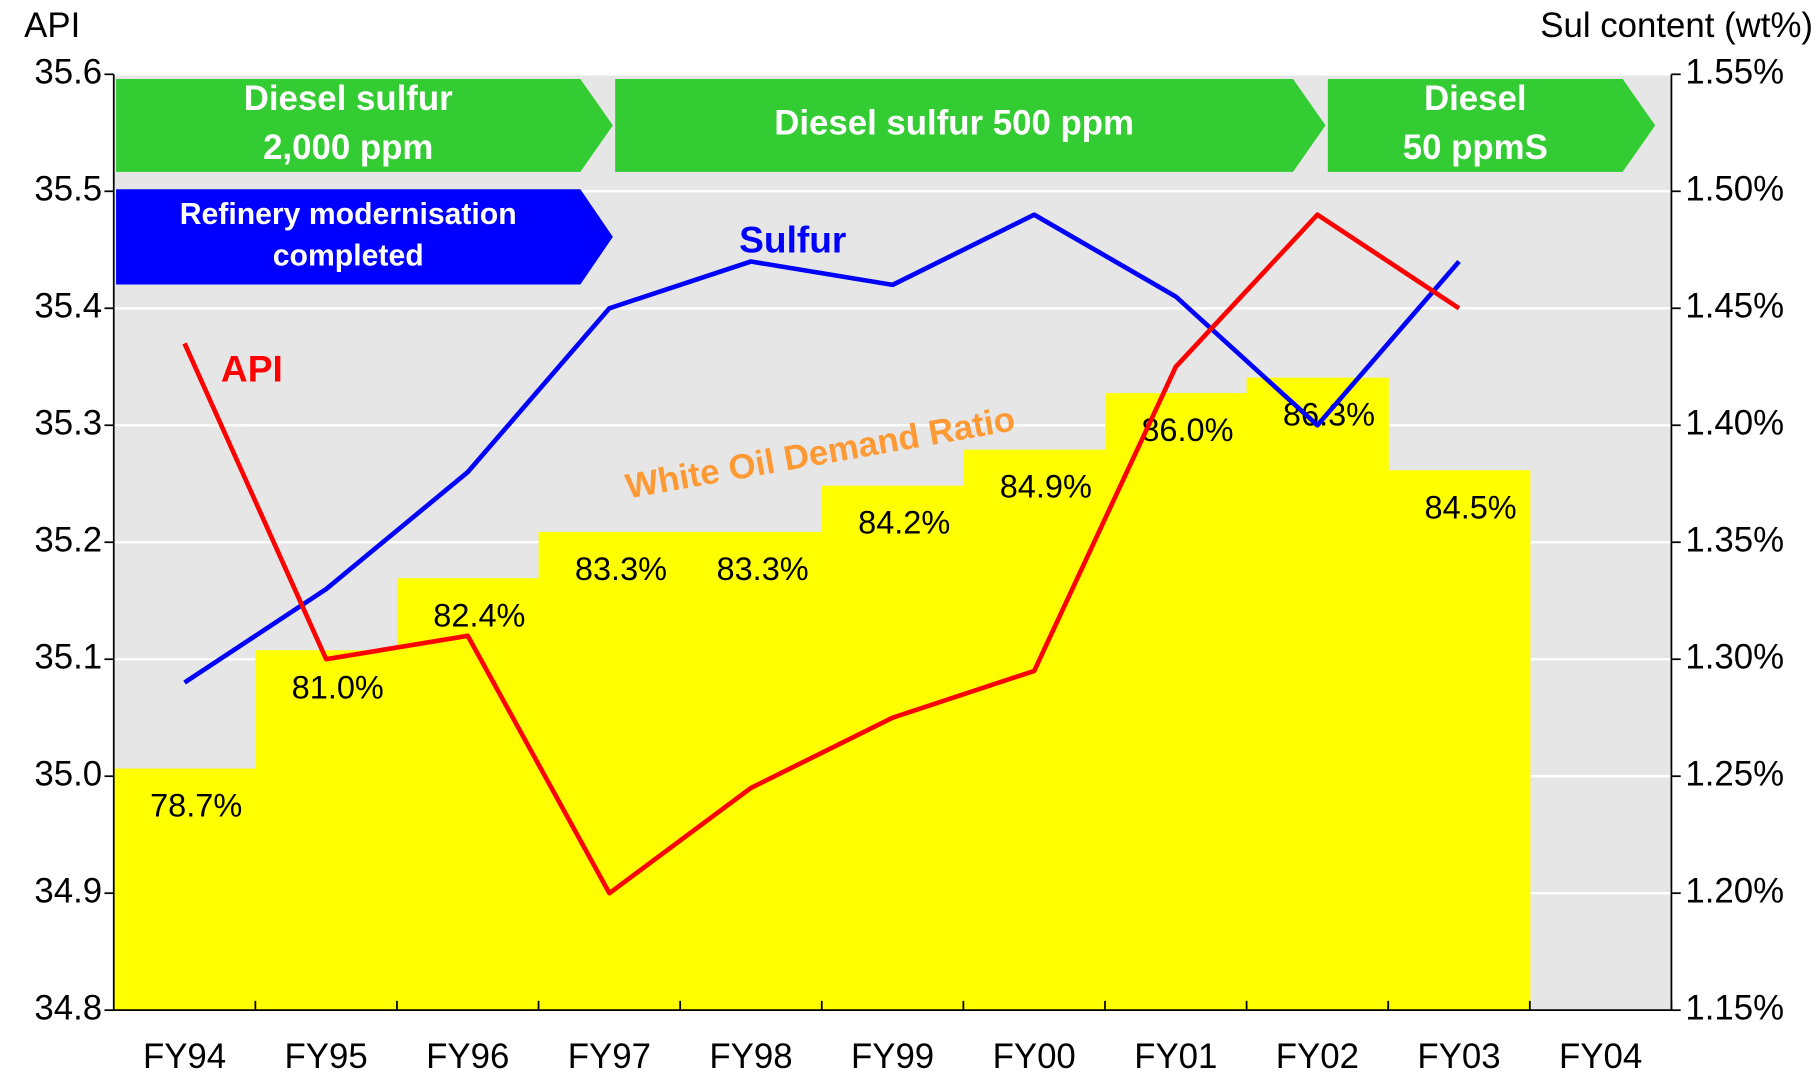 This screenshot has width=1820, height=1081. Describe the element at coordinates (792, 239) in the screenshot. I see `series-label: Sulfur` at that location.